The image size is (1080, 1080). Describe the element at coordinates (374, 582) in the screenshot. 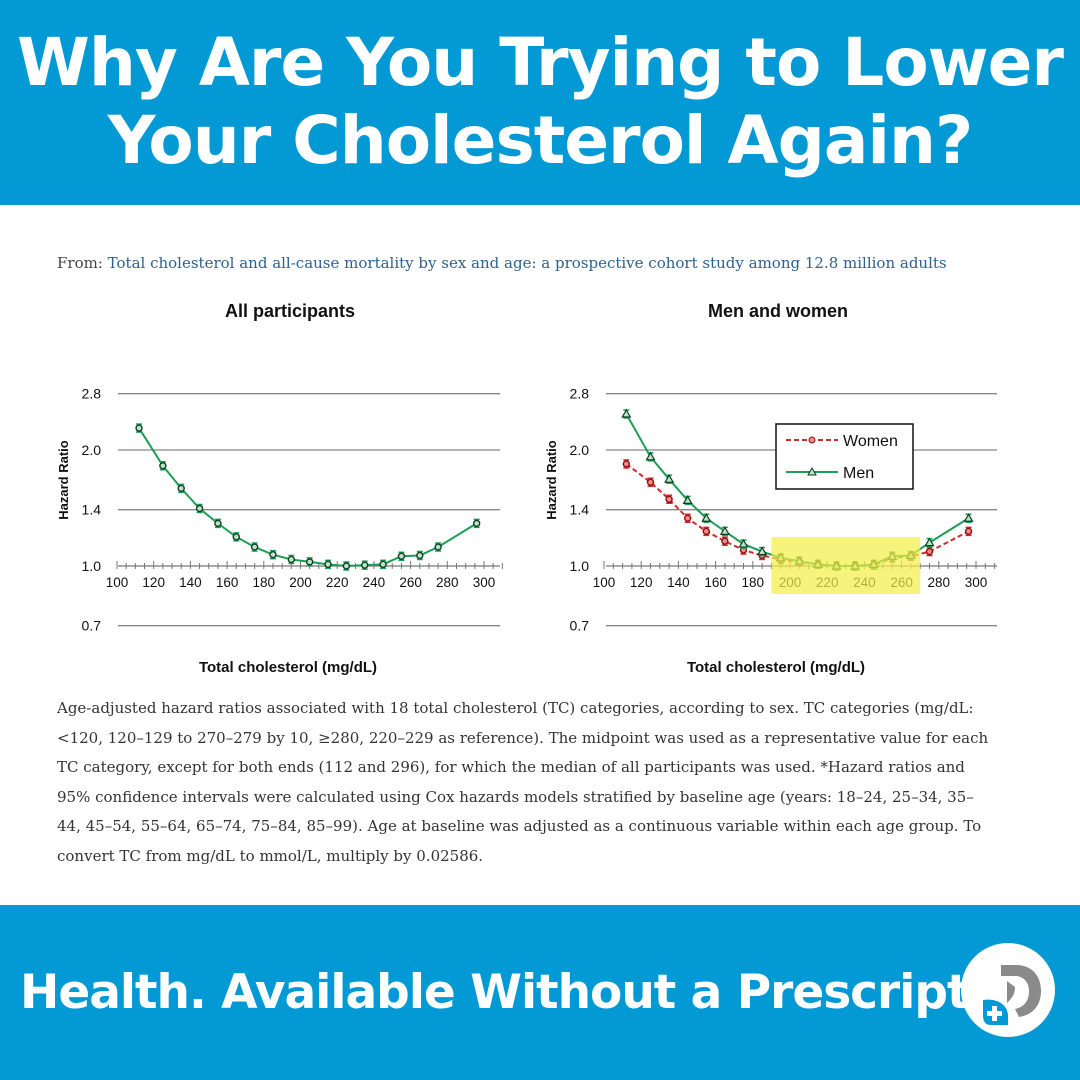

I see `x-tick-label: 240` at that location.